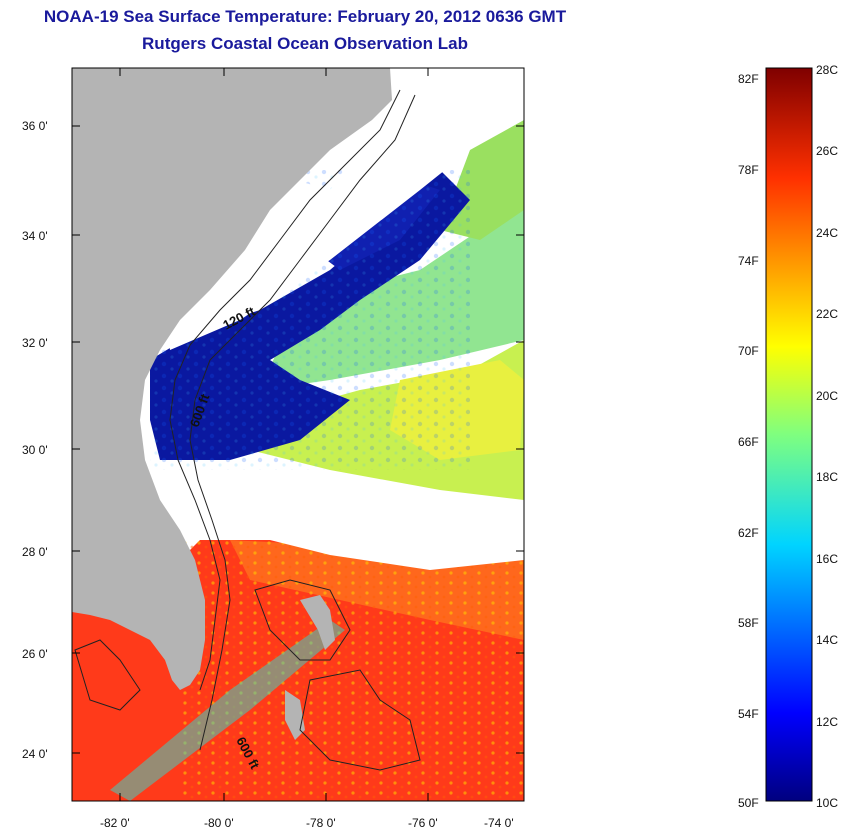 Image resolution: width=849 pixels, height=832 pixels. I want to click on lat-tick-label: 30 0', so click(35, 450).